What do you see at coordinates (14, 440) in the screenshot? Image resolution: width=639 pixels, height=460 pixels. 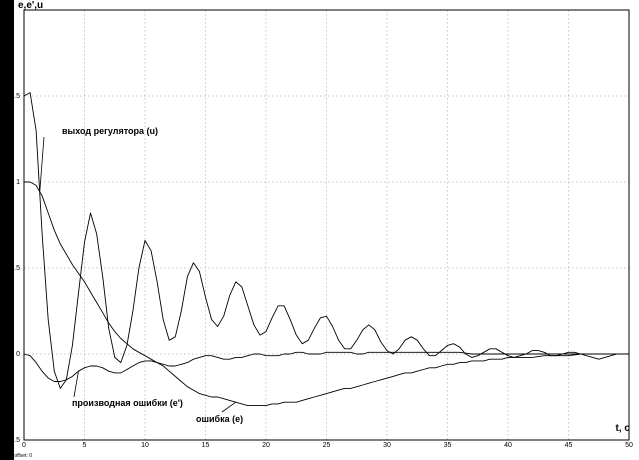 I see `y-tick-label: -0.5` at bounding box center [14, 440].